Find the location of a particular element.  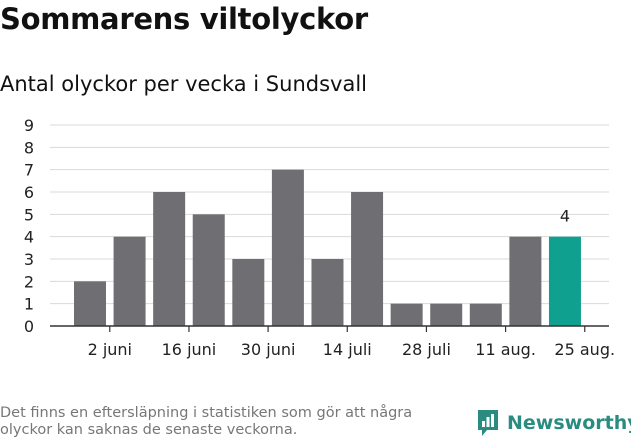

y-tick-label: 5 is located at coordinates (29, 214).